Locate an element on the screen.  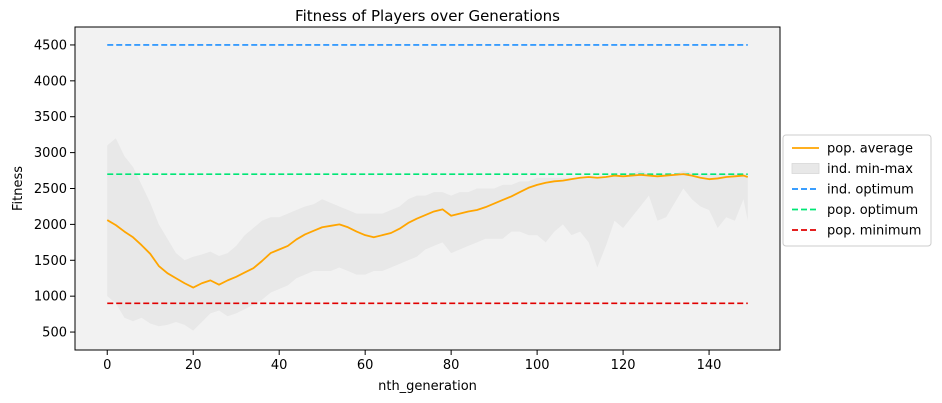
x-tick-label: 40 is located at coordinates (279, 365).